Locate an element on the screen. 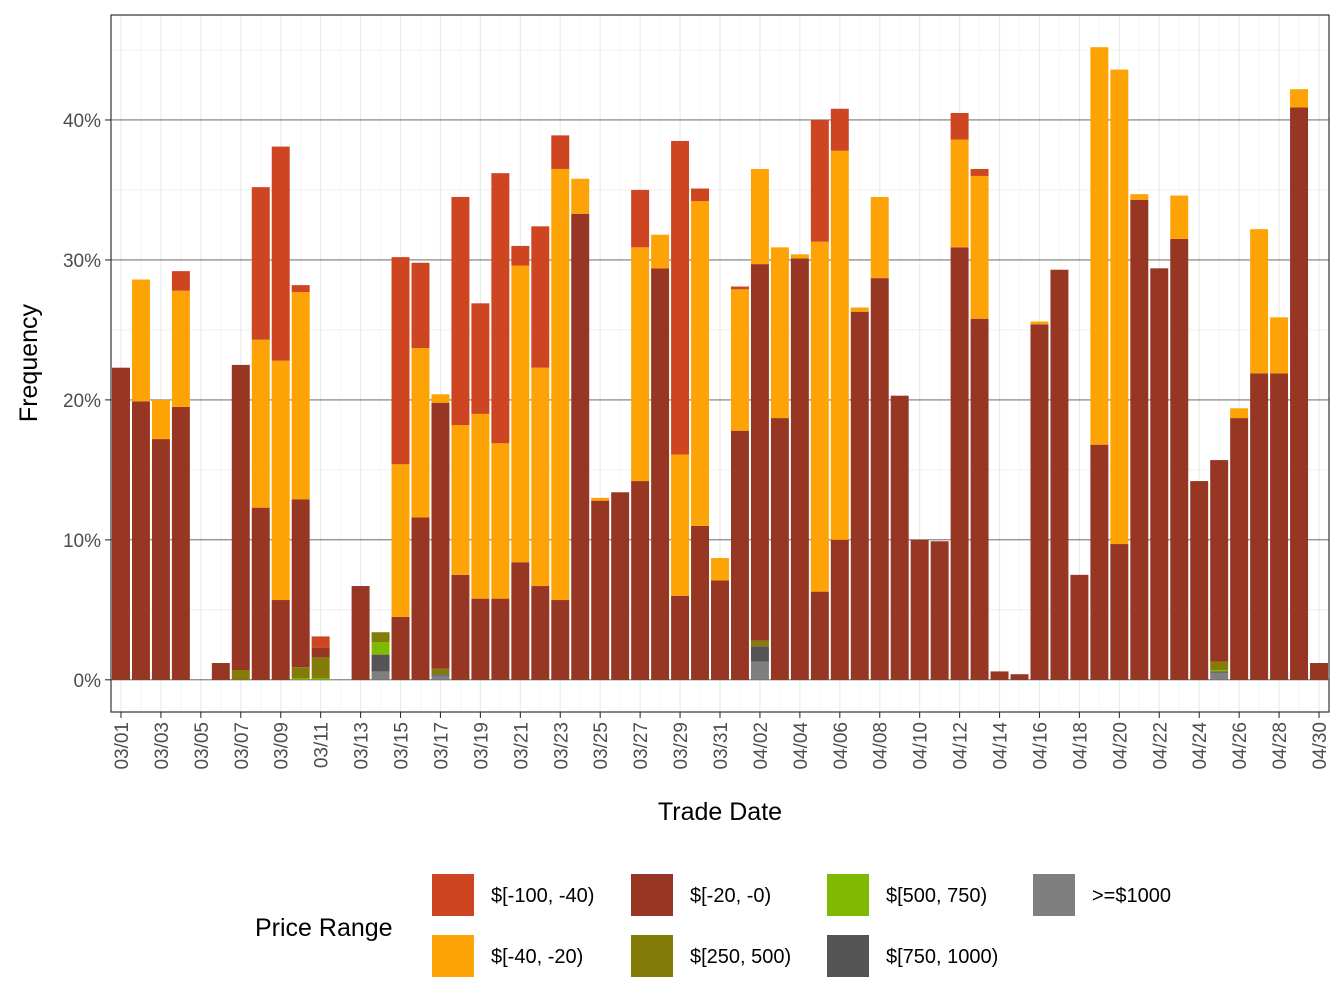 This screenshot has height=1008, width=1344. x-tick-label: 04/26 is located at coordinates (1240, 746).